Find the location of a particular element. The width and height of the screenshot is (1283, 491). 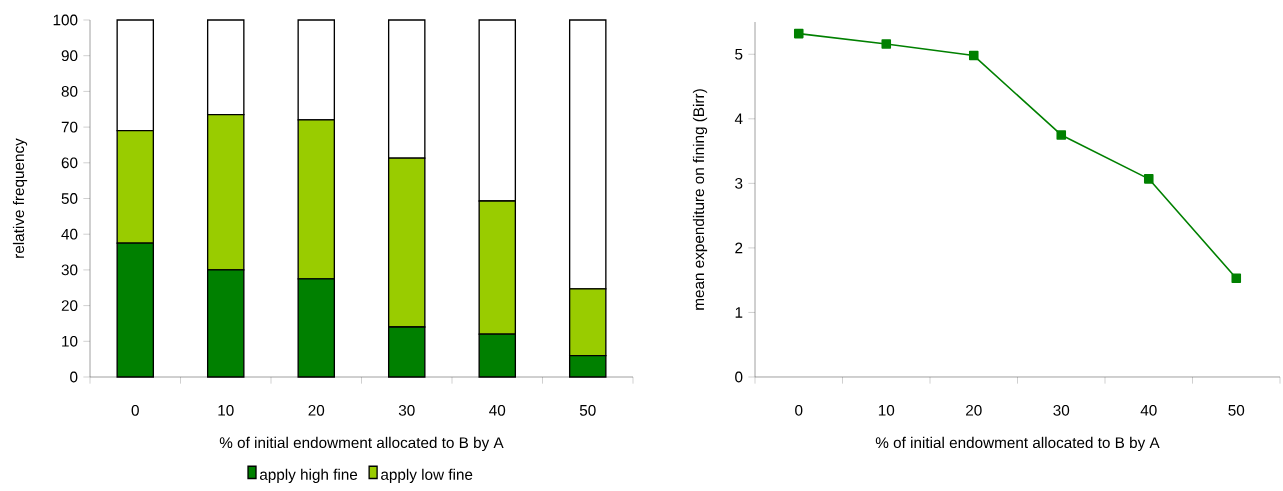

y-tick-label: 50 is located at coordinates (69, 198).